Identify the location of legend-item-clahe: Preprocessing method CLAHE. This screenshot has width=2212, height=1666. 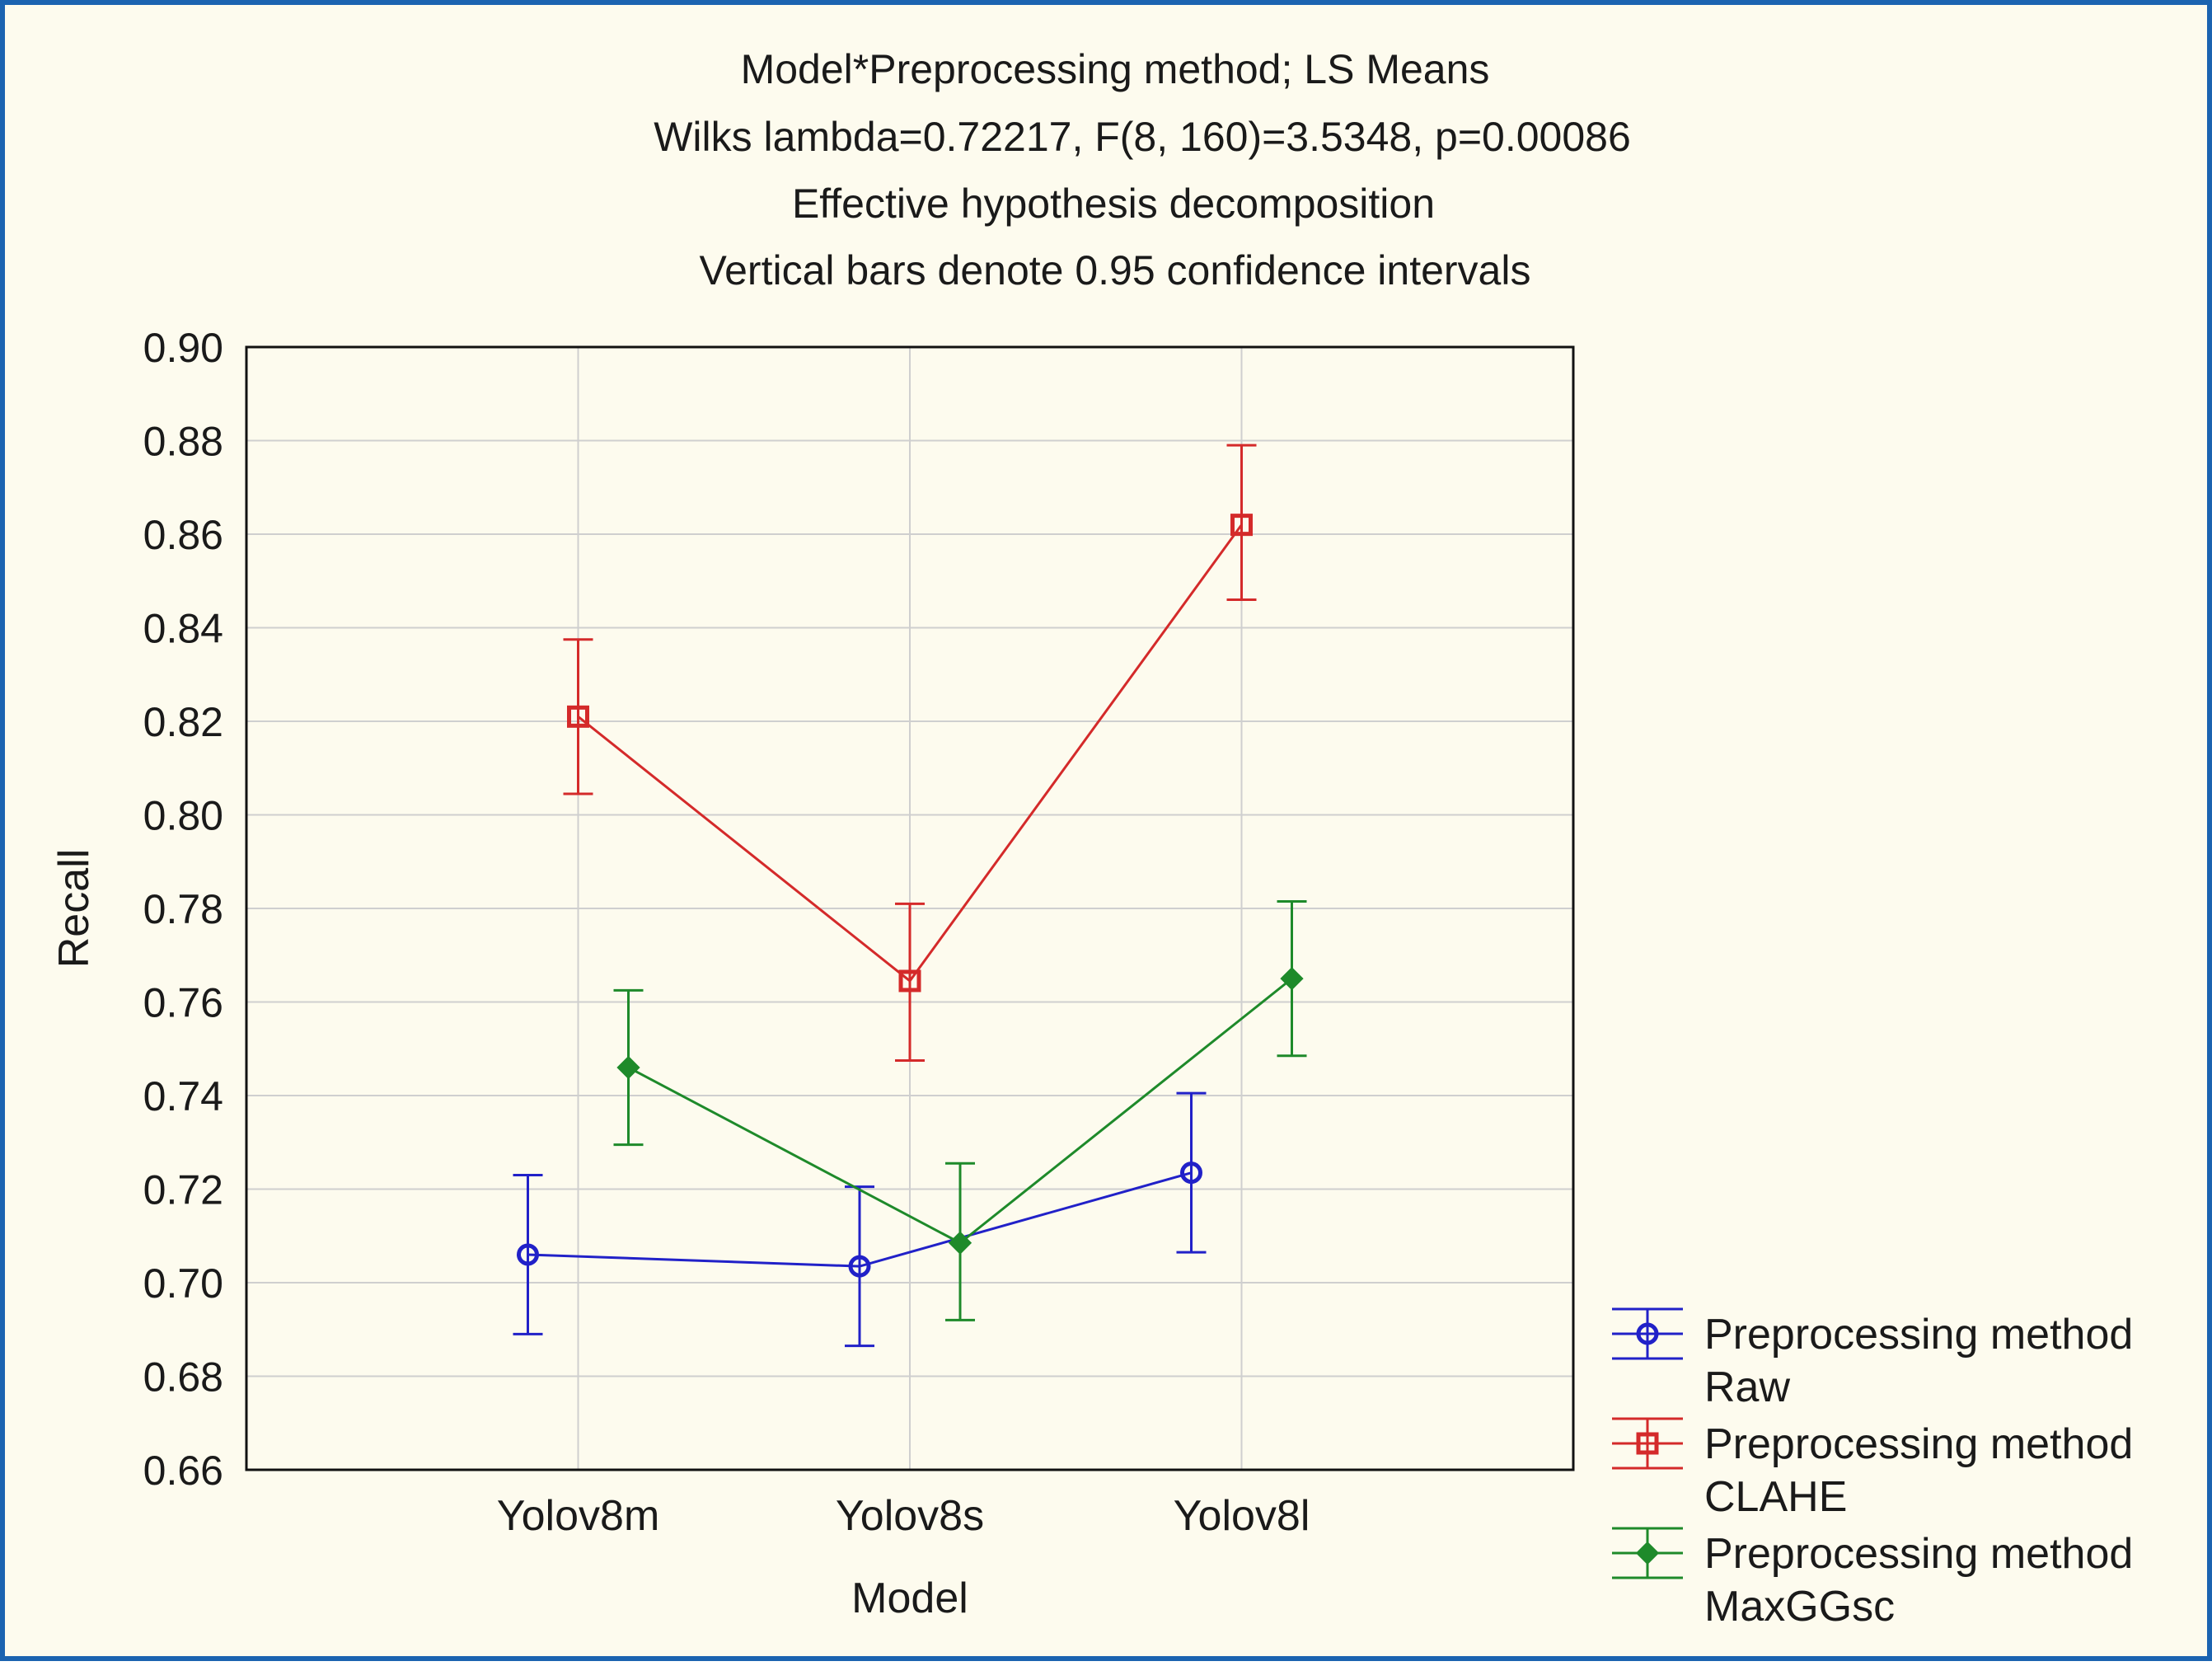
(1872, 1469).